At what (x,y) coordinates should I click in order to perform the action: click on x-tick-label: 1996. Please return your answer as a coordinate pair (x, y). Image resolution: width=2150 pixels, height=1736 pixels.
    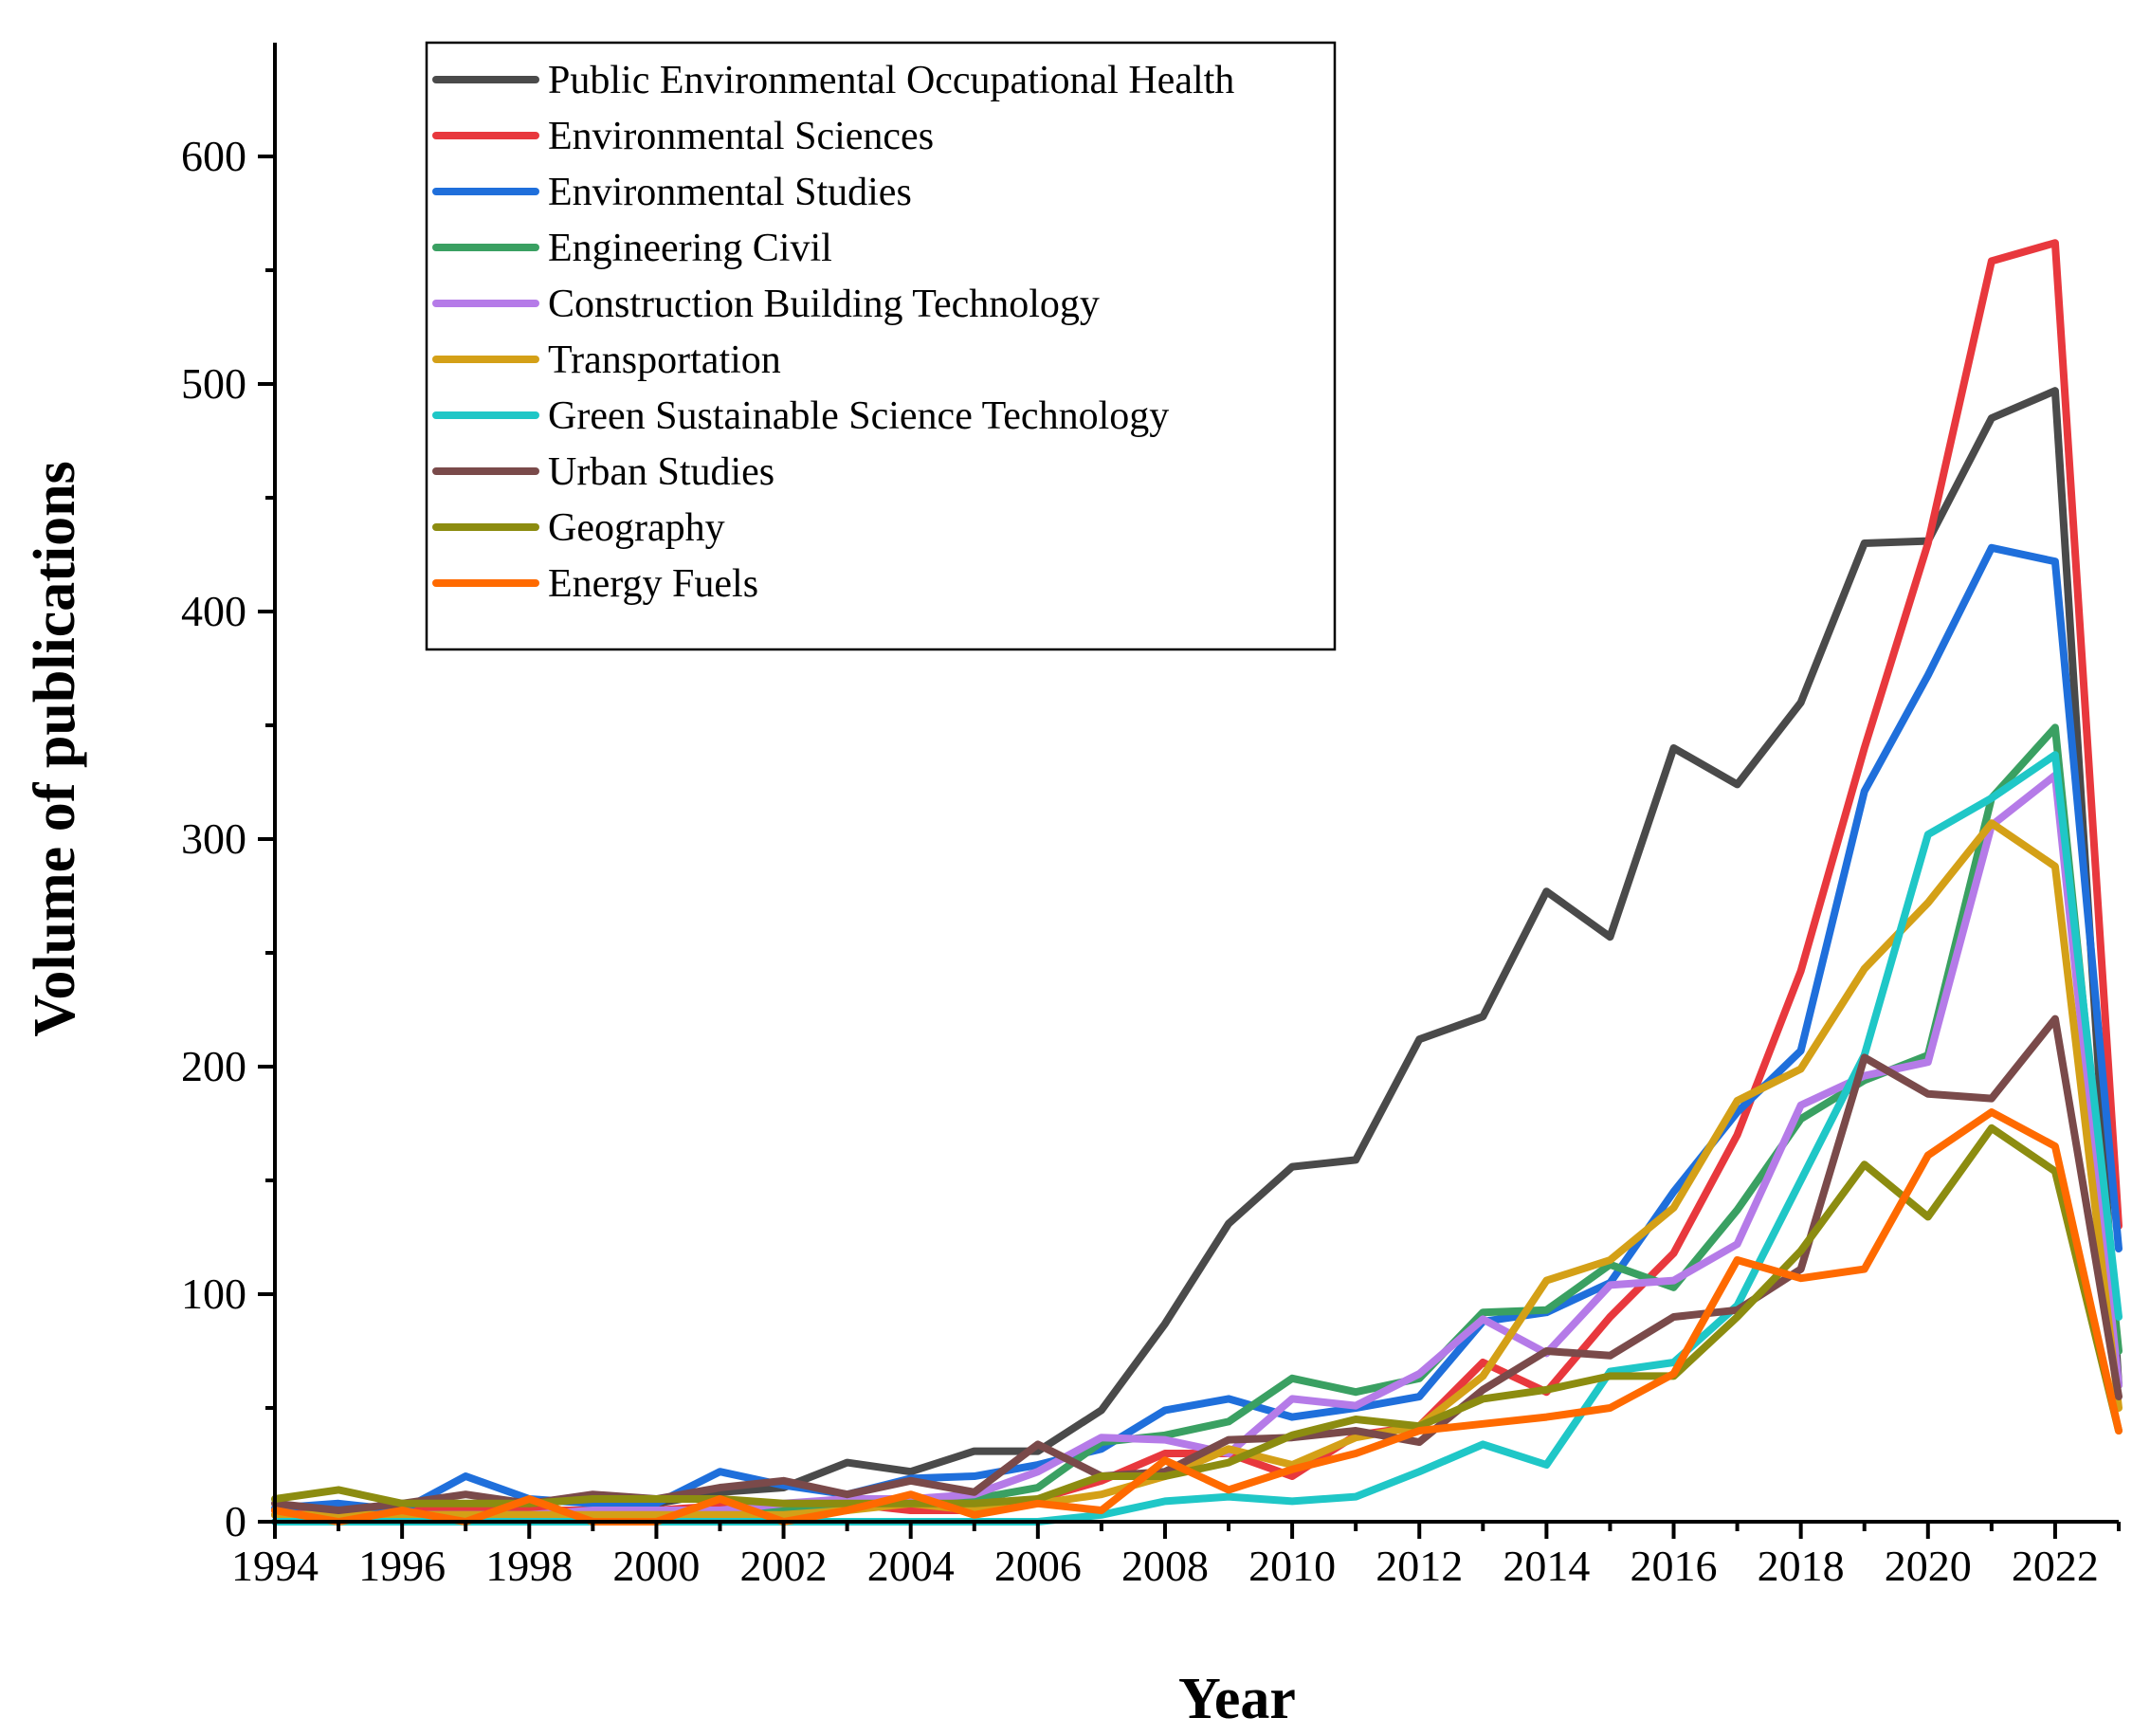
    Looking at the image, I should click on (402, 1566).